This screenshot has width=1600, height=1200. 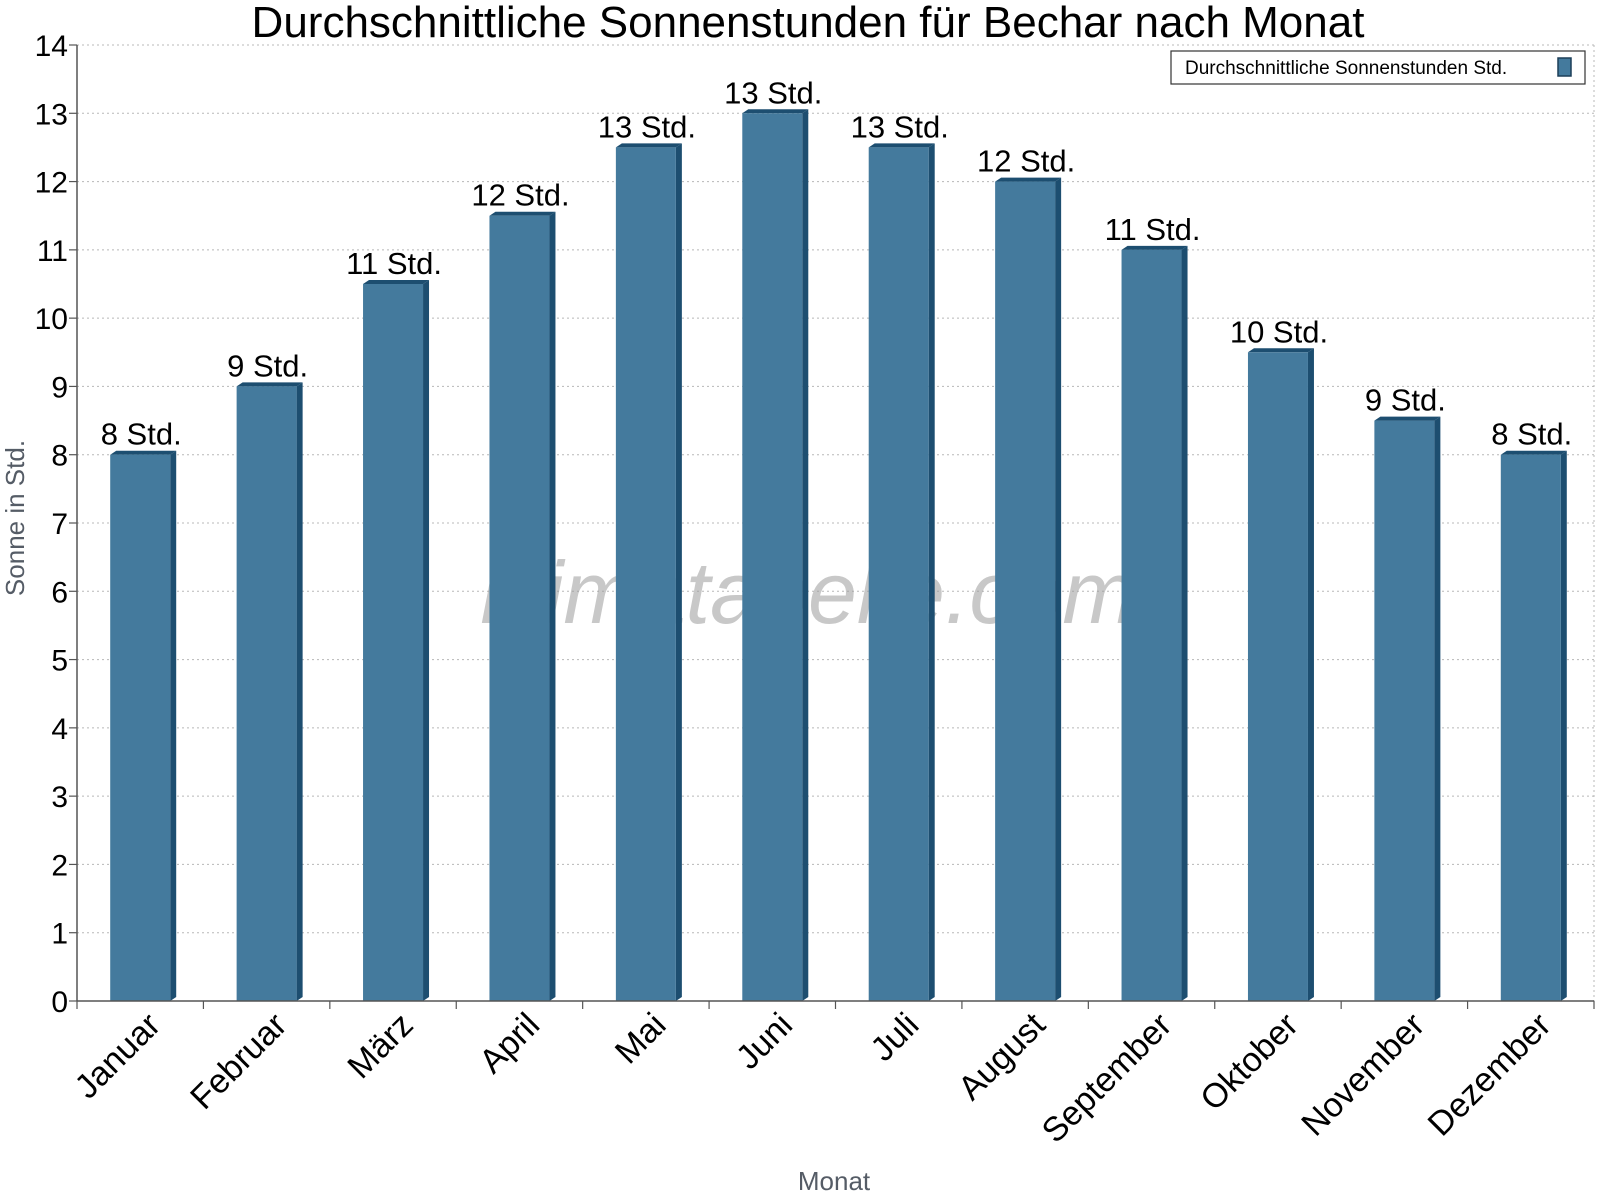 I want to click on x-tick-label: April, so click(x=509, y=1043).